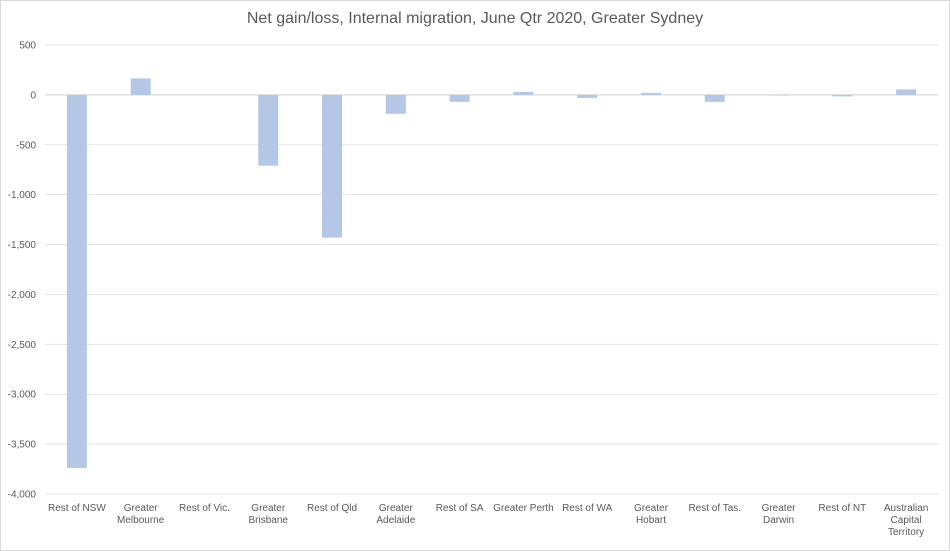 This screenshot has height=551, width=950. I want to click on y-tick-label: 500, so click(27, 46).